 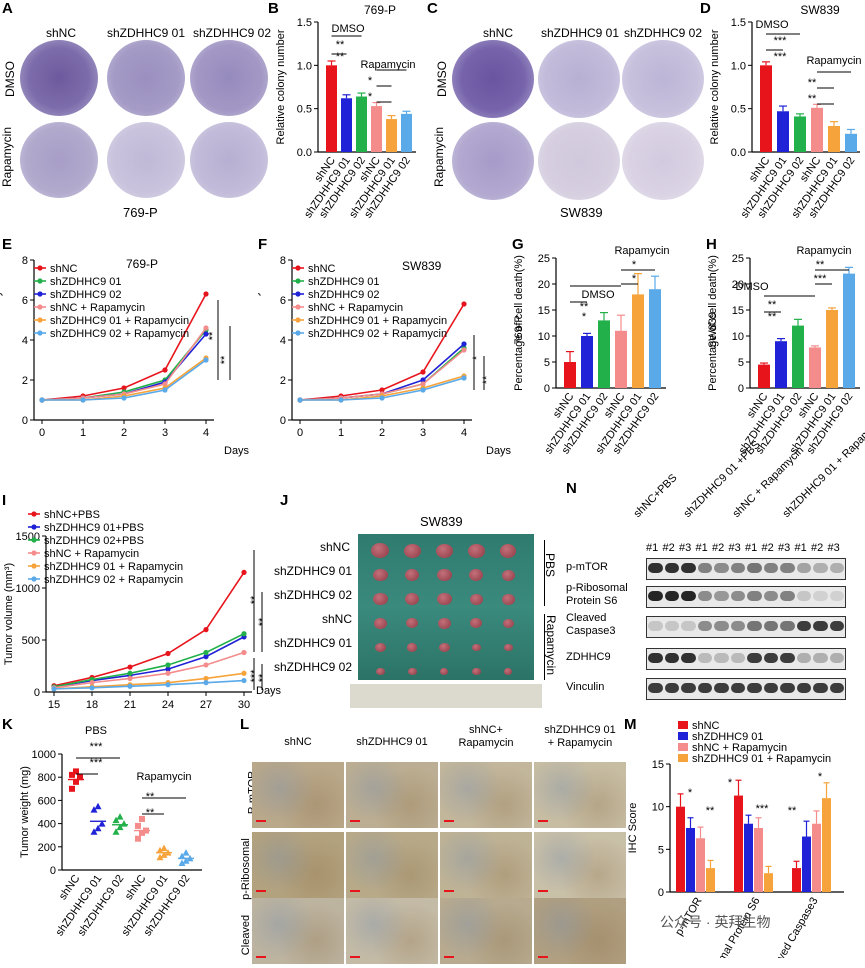 What do you see at coordinates (486, 736) in the screenshot?
I see `ihc-col-label: shNC+ Rapamycin` at bounding box center [486, 736].